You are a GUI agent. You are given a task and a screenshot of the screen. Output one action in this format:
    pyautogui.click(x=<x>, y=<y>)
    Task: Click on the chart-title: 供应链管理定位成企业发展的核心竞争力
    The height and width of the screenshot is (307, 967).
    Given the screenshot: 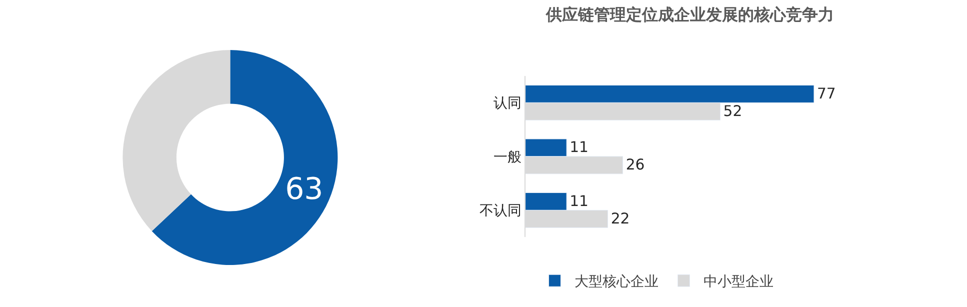 What is the action you would take?
    pyautogui.click(x=689, y=14)
    